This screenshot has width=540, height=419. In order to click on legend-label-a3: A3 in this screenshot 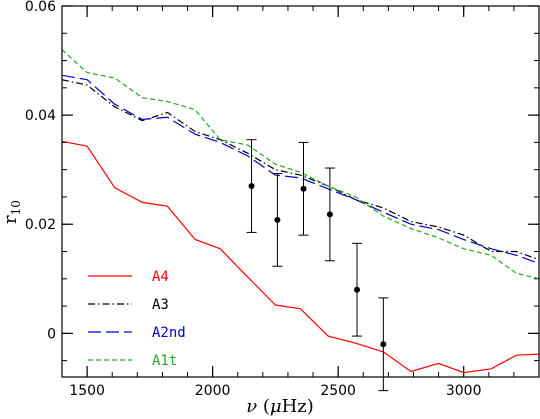, I will do `click(160, 305)`.